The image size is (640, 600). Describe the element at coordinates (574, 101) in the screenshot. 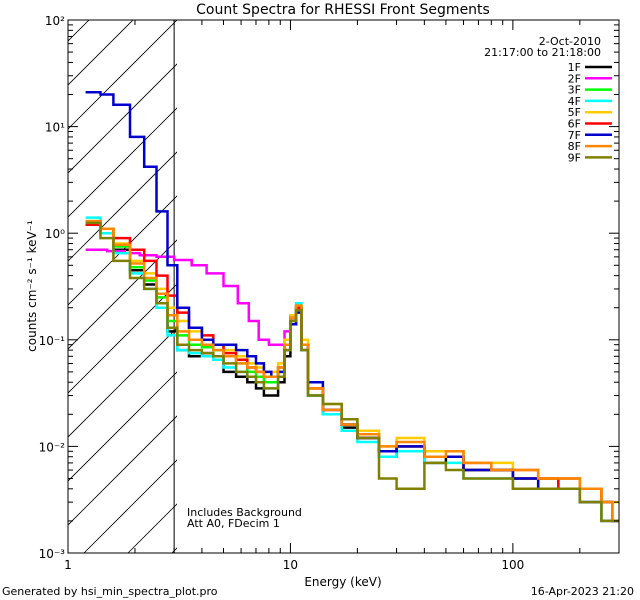

I see `legend-label-4F: 4F` at that location.